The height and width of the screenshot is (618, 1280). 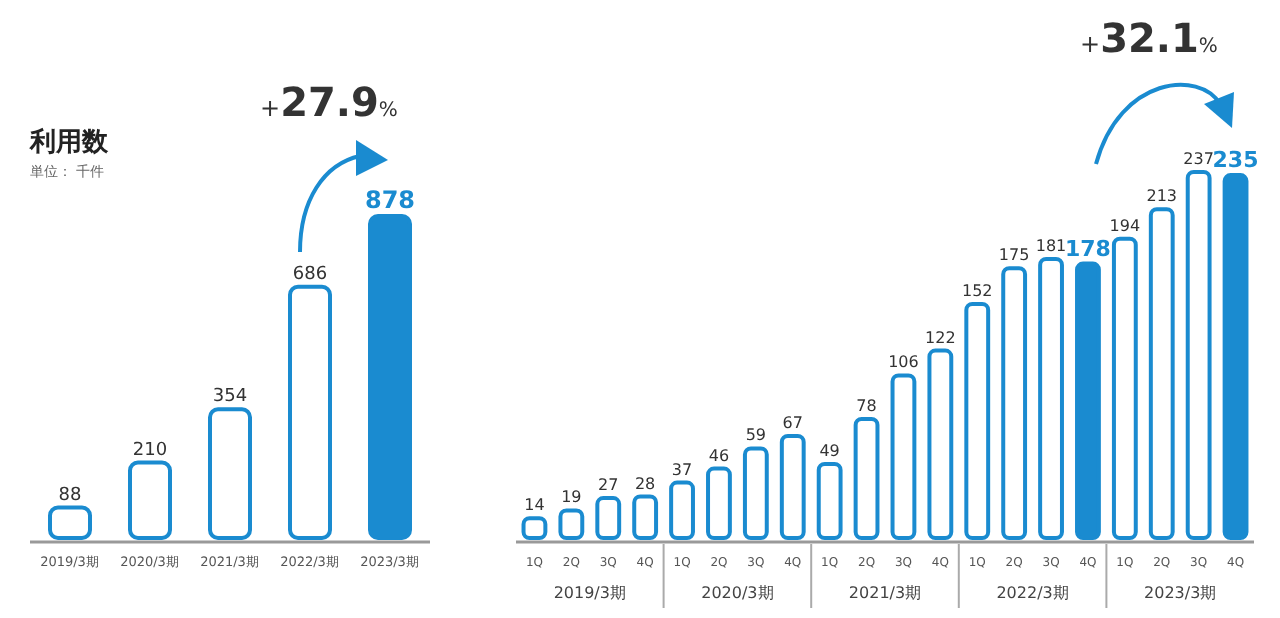 I want to click on data-label: 122, so click(x=940, y=337).